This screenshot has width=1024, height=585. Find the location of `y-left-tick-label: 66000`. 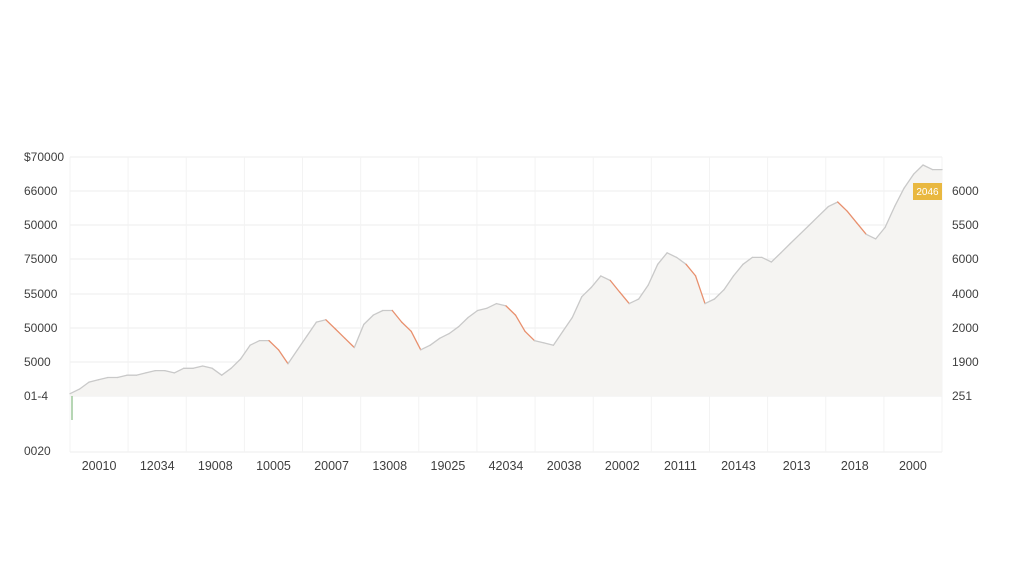

y-left-tick-label: 66000 is located at coordinates (41, 191).